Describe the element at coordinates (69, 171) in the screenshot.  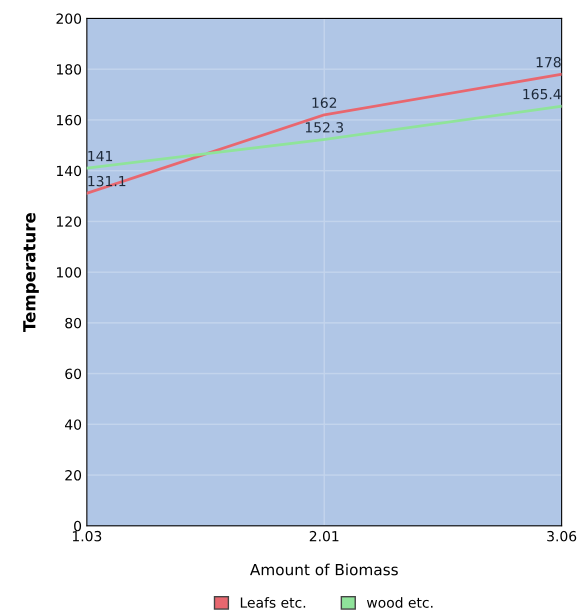
I see `y-tick-label: 140` at that location.